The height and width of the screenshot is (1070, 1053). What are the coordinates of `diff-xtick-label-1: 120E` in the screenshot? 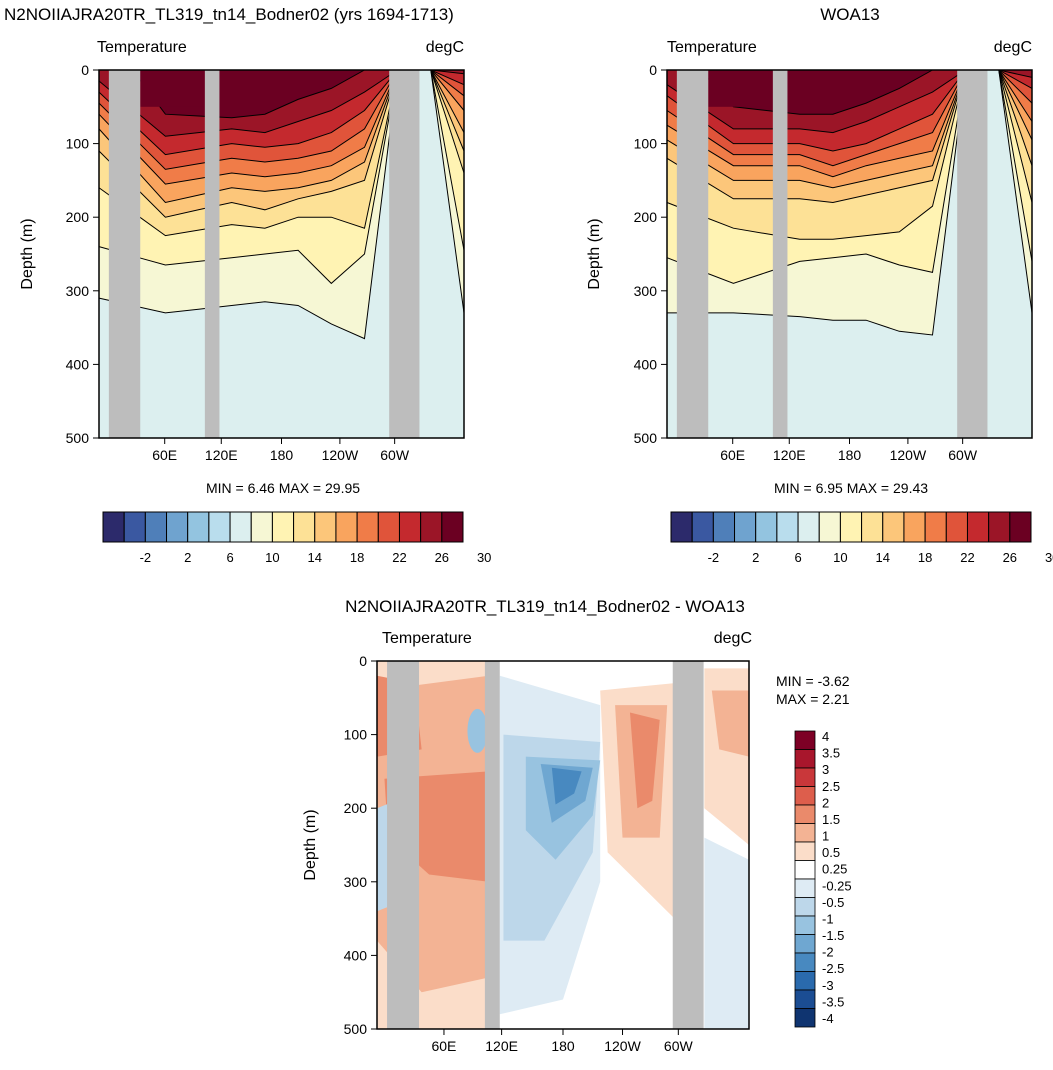 It's located at (501, 1046).